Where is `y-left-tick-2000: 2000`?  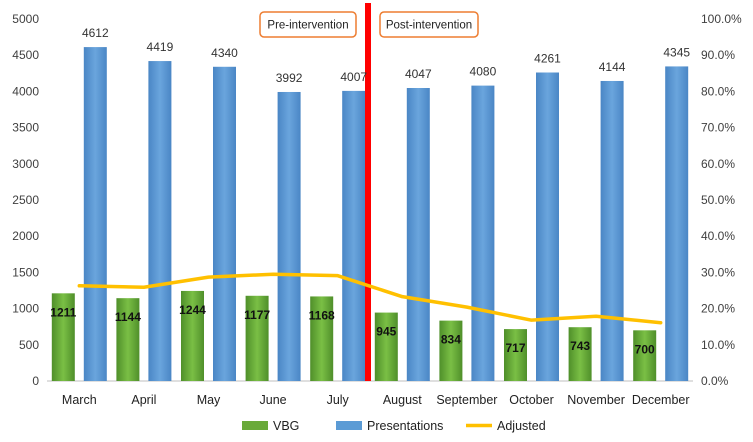 y-left-tick-2000: 2000 is located at coordinates (25, 236).